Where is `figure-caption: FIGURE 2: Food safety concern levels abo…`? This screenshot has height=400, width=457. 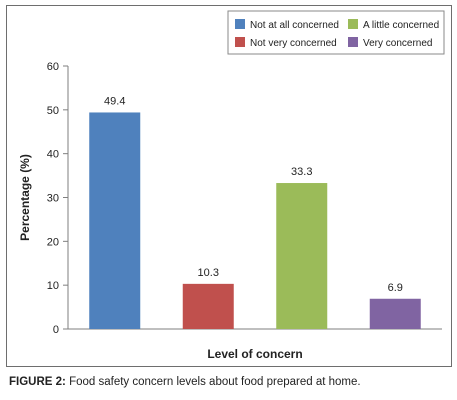
figure-caption: FIGURE 2: Food safety concern levels abo… is located at coordinates (185, 382).